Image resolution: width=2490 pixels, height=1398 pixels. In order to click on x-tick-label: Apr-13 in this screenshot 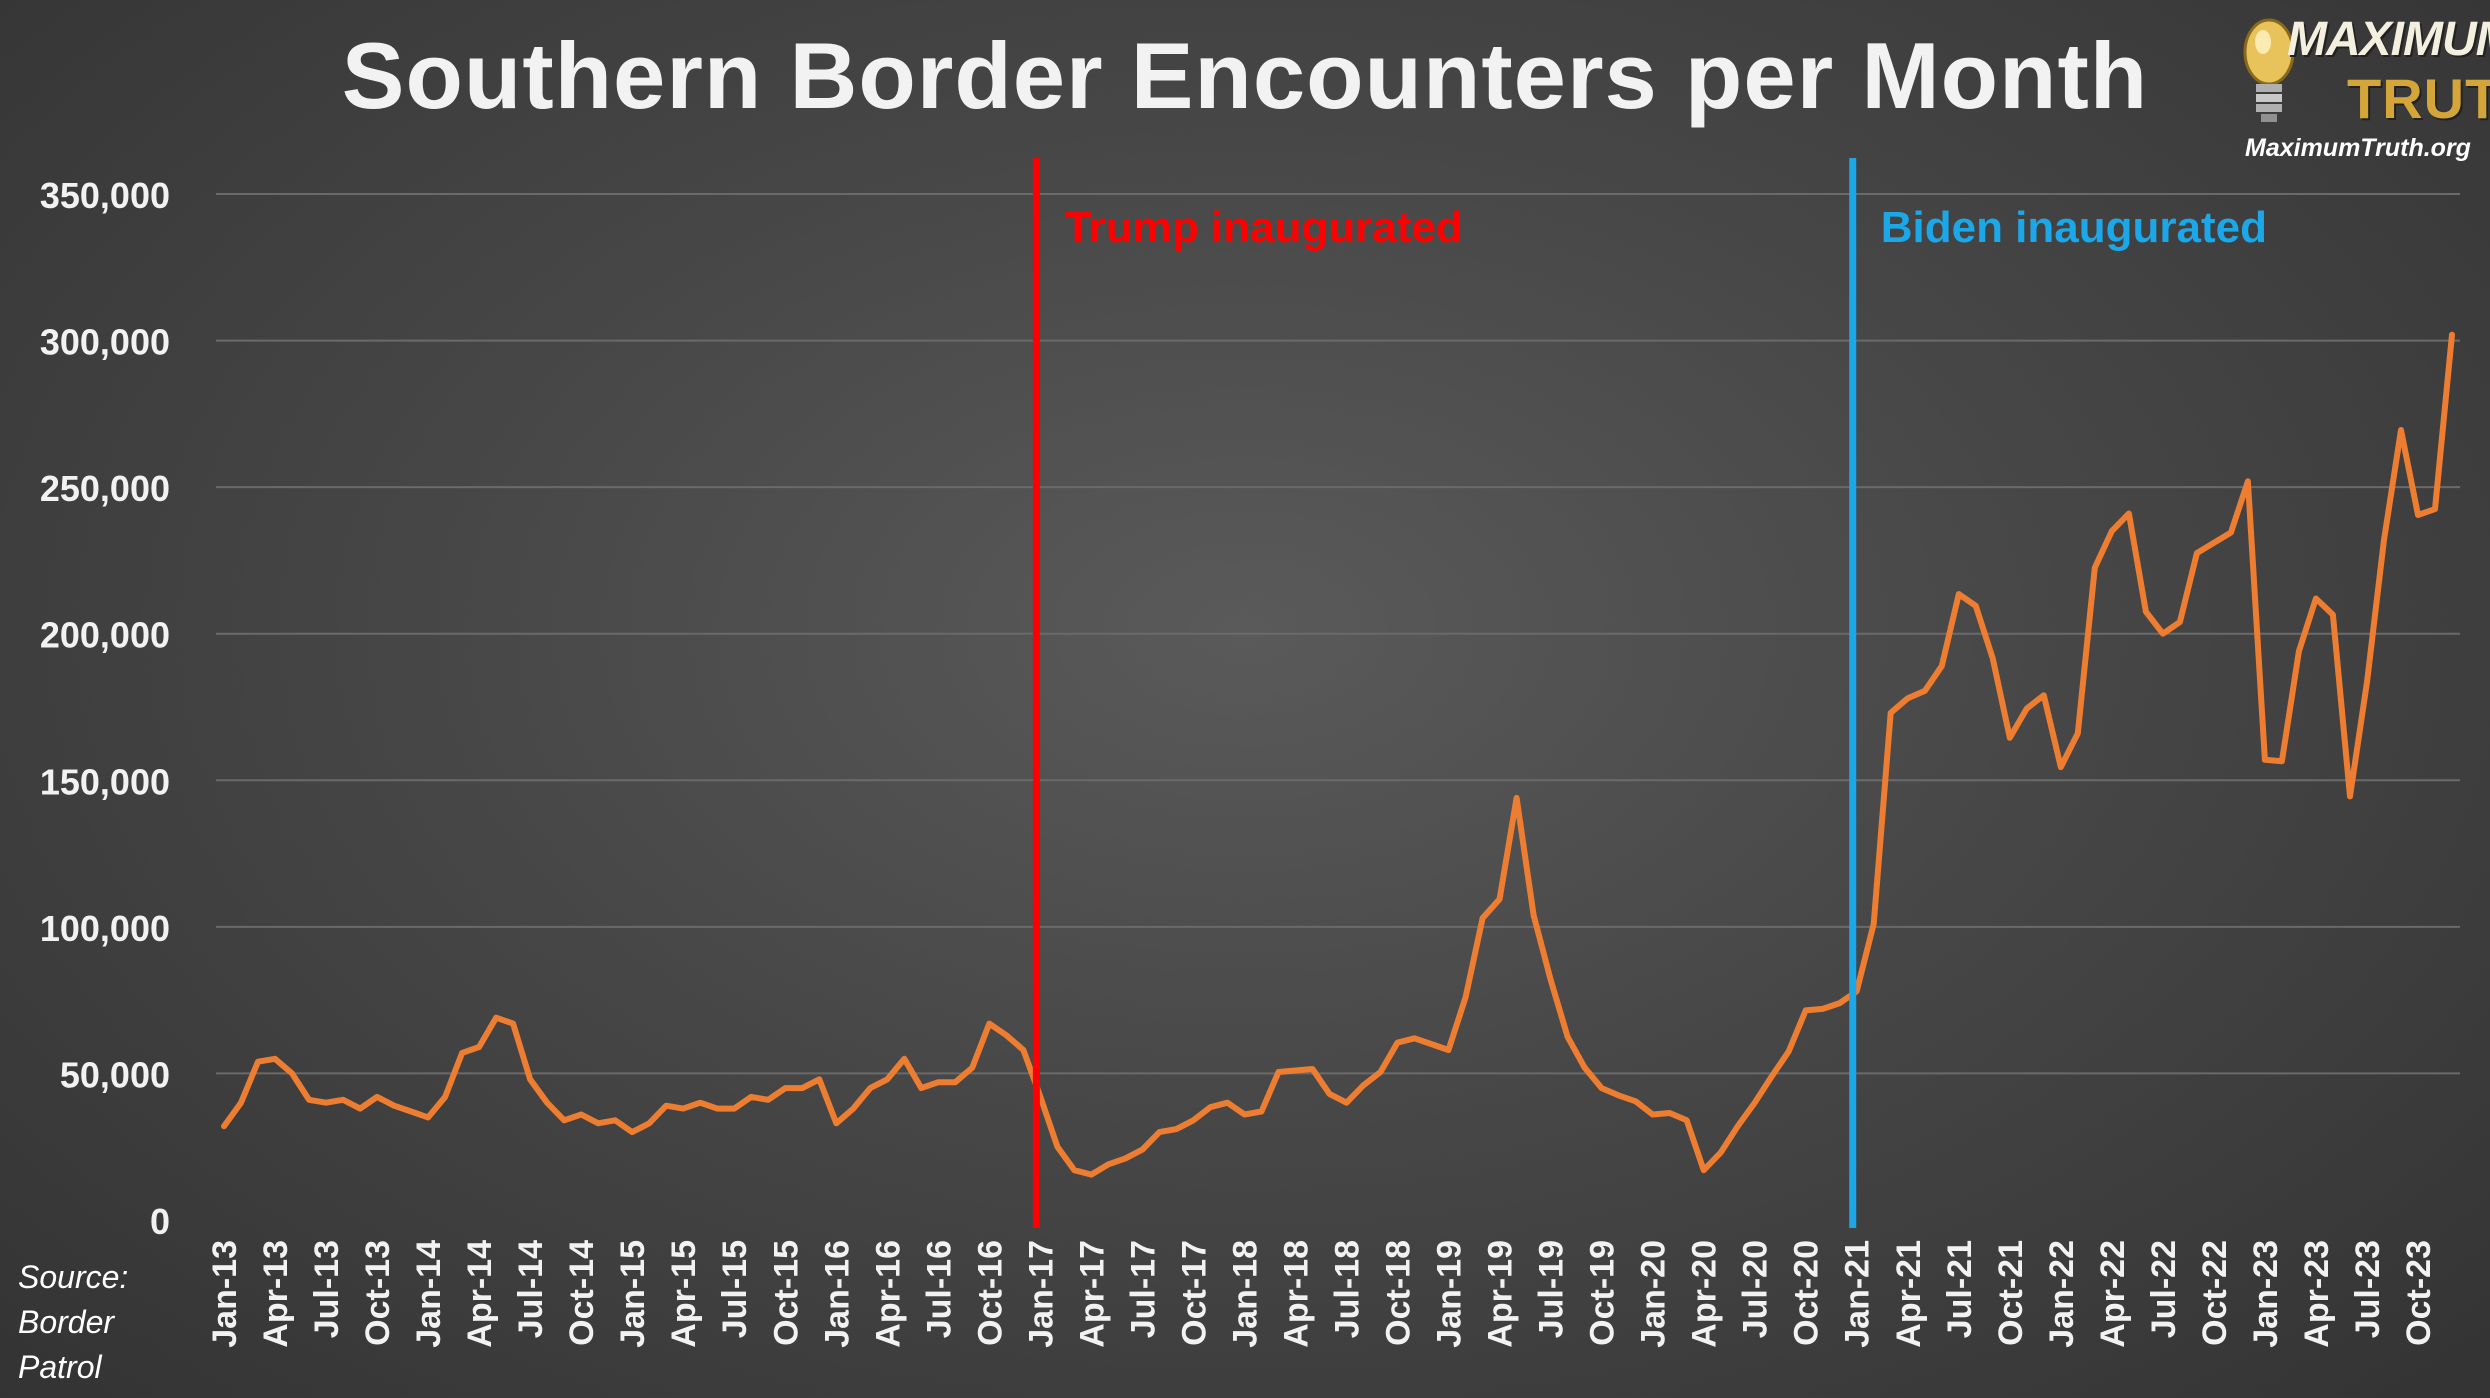, I will do `click(276, 1294)`.